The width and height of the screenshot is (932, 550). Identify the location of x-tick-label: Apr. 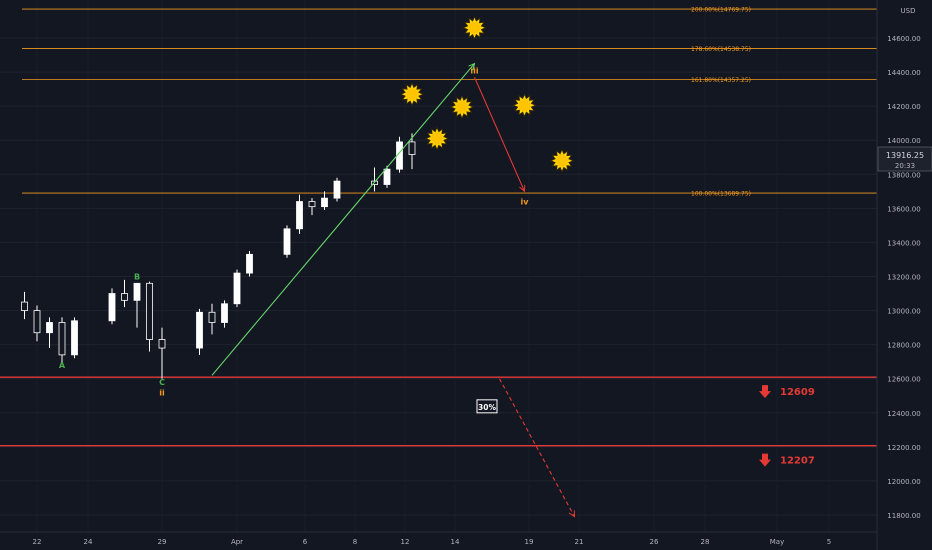
(237, 542).